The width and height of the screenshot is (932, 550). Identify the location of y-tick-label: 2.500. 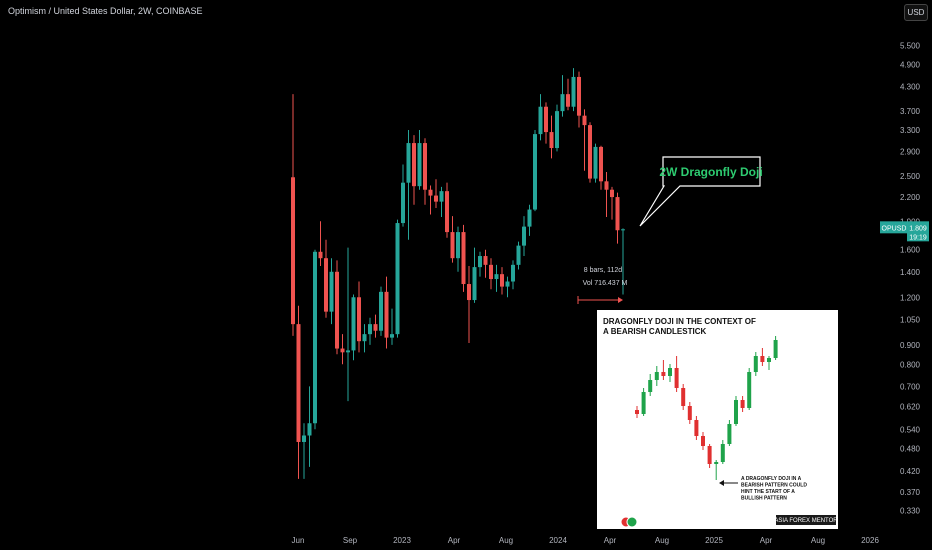
(910, 176).